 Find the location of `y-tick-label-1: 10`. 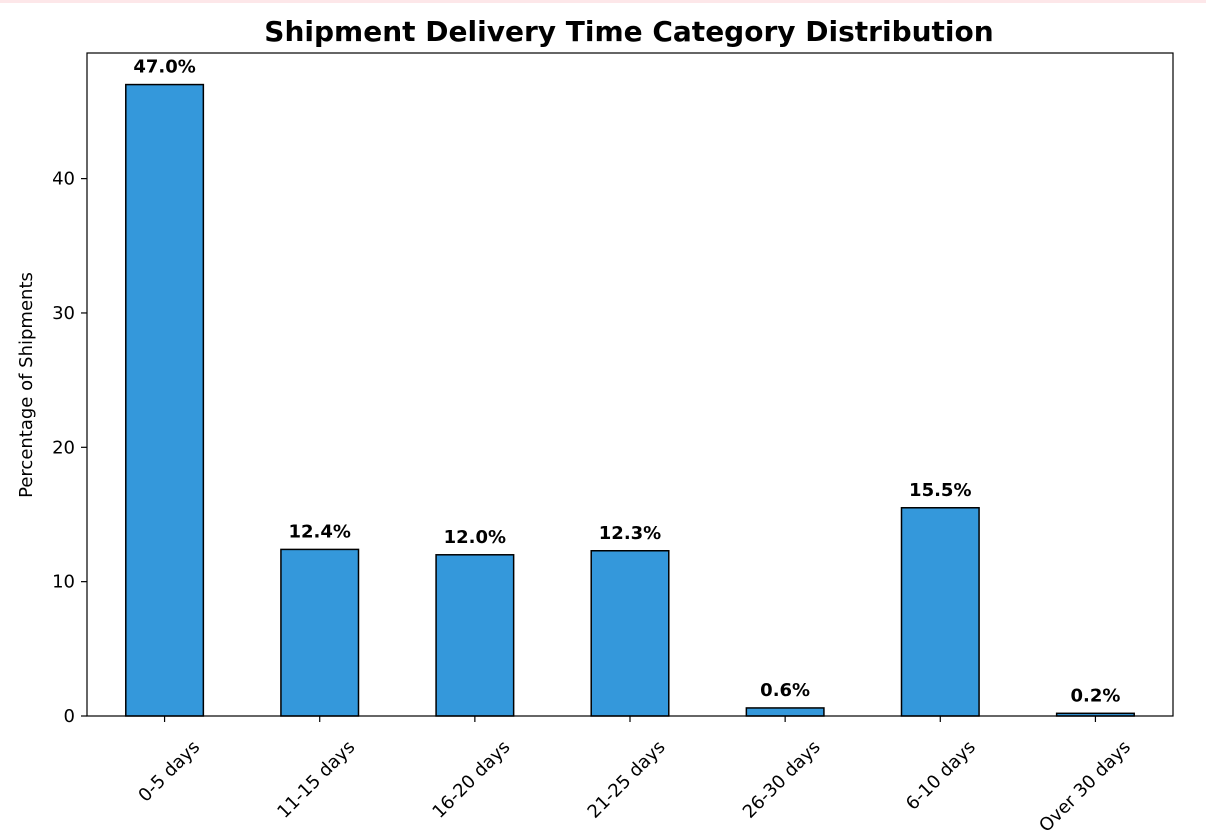

y-tick-label-1: 10 is located at coordinates (63, 582).